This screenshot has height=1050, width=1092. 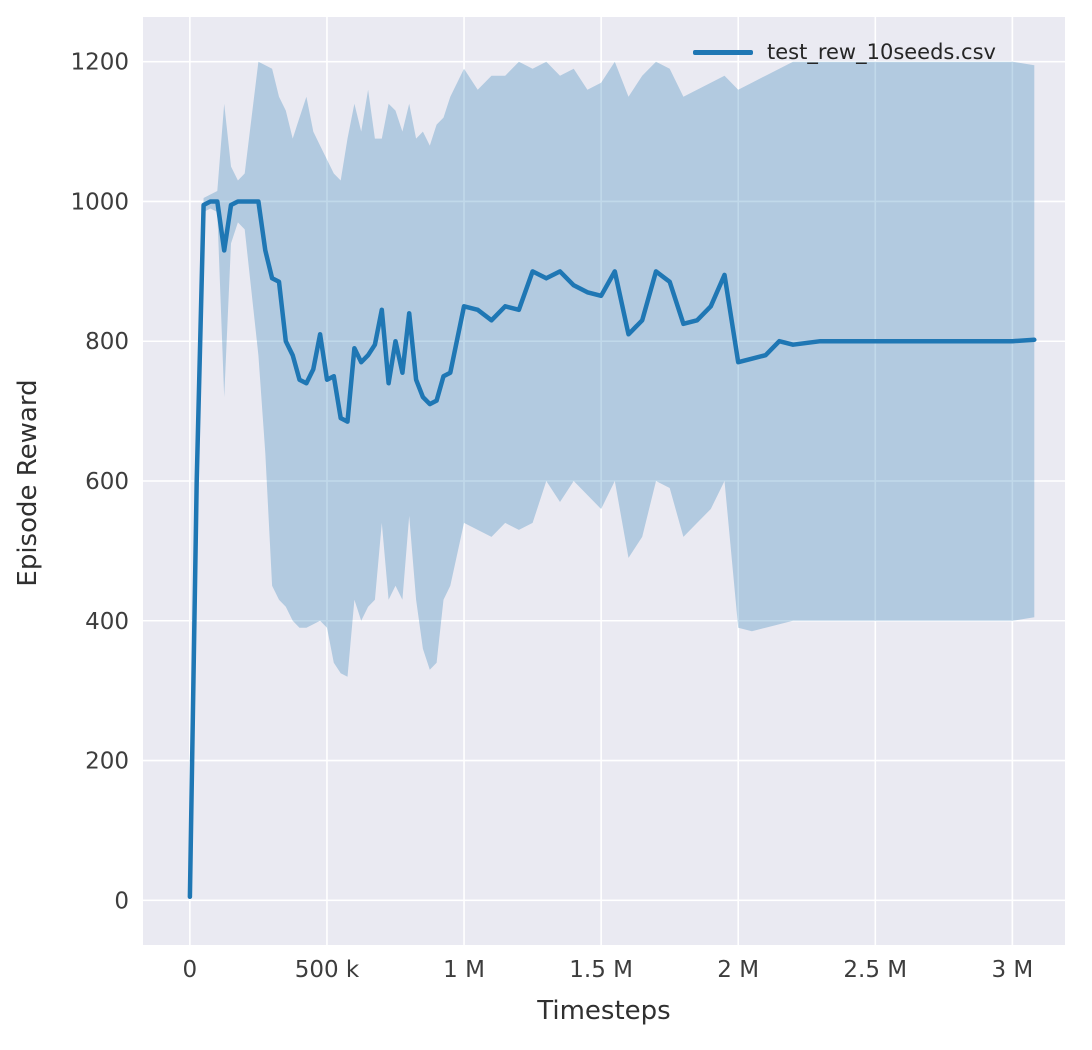 I want to click on y-tick-label: 1200, so click(x=99, y=63).